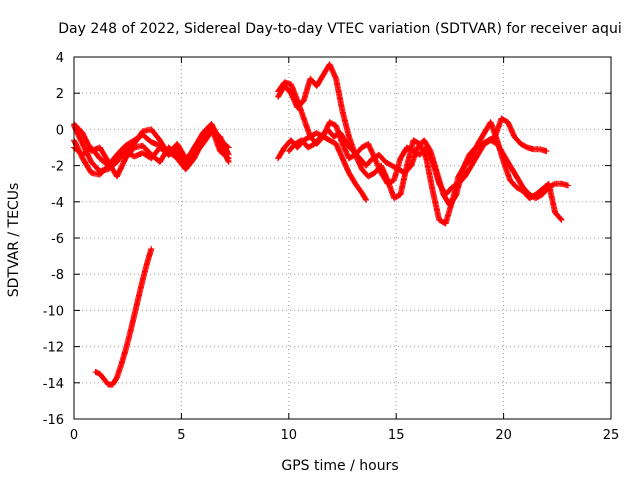  I want to click on x-axis-label: GPS time / hours, so click(339, 466).